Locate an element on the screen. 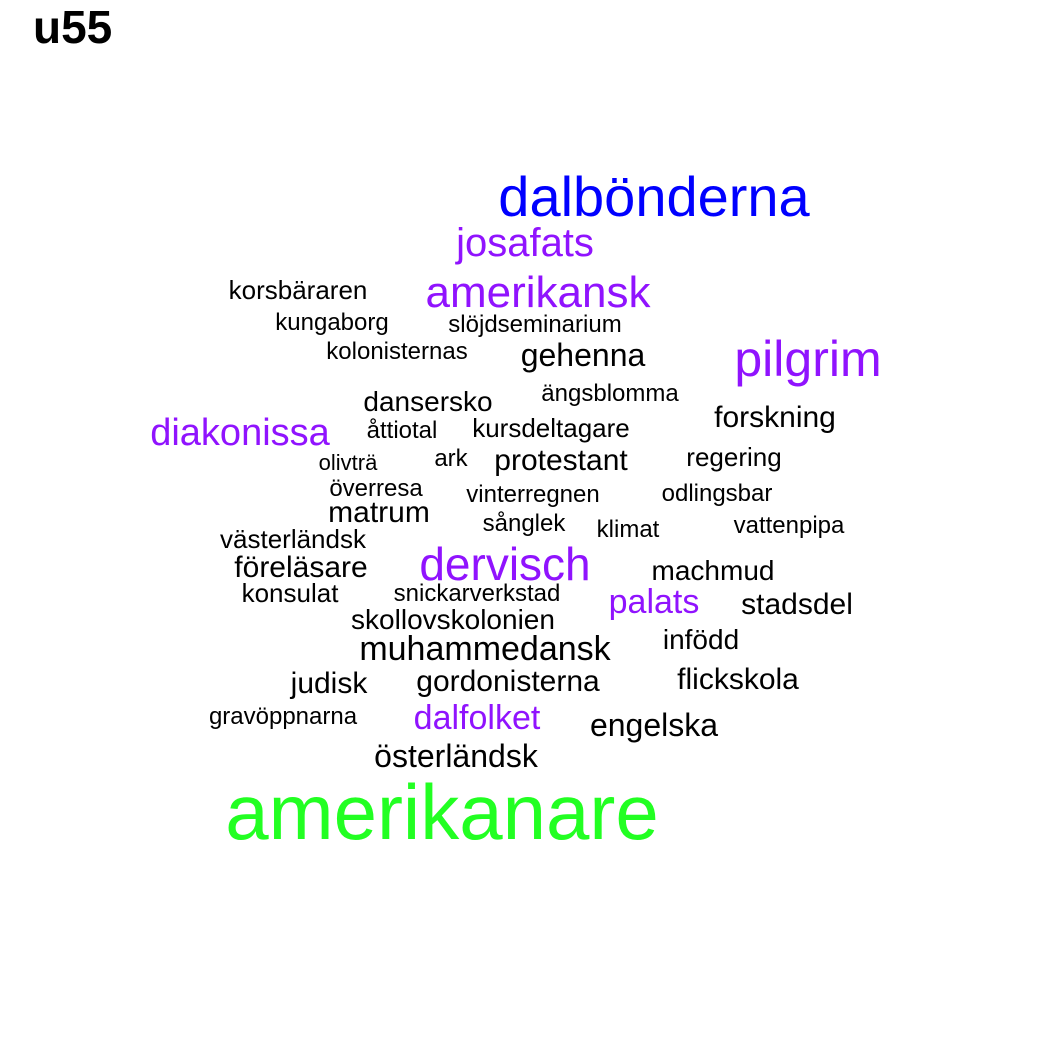 This screenshot has width=1050, height=1050. cloud-word: forskning is located at coordinates (775, 417).